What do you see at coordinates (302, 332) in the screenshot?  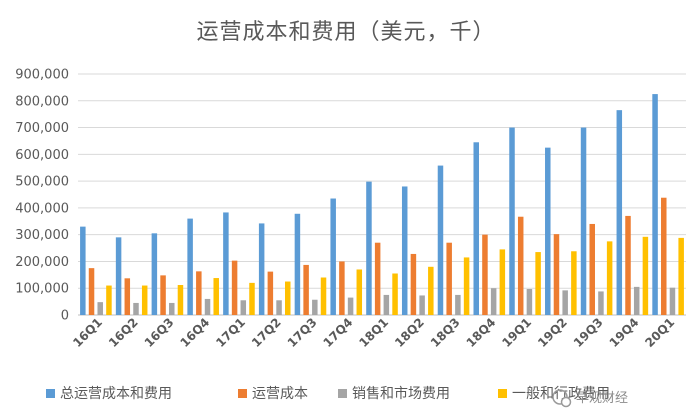 I see `x-tick-label: 17Q3` at bounding box center [302, 332].